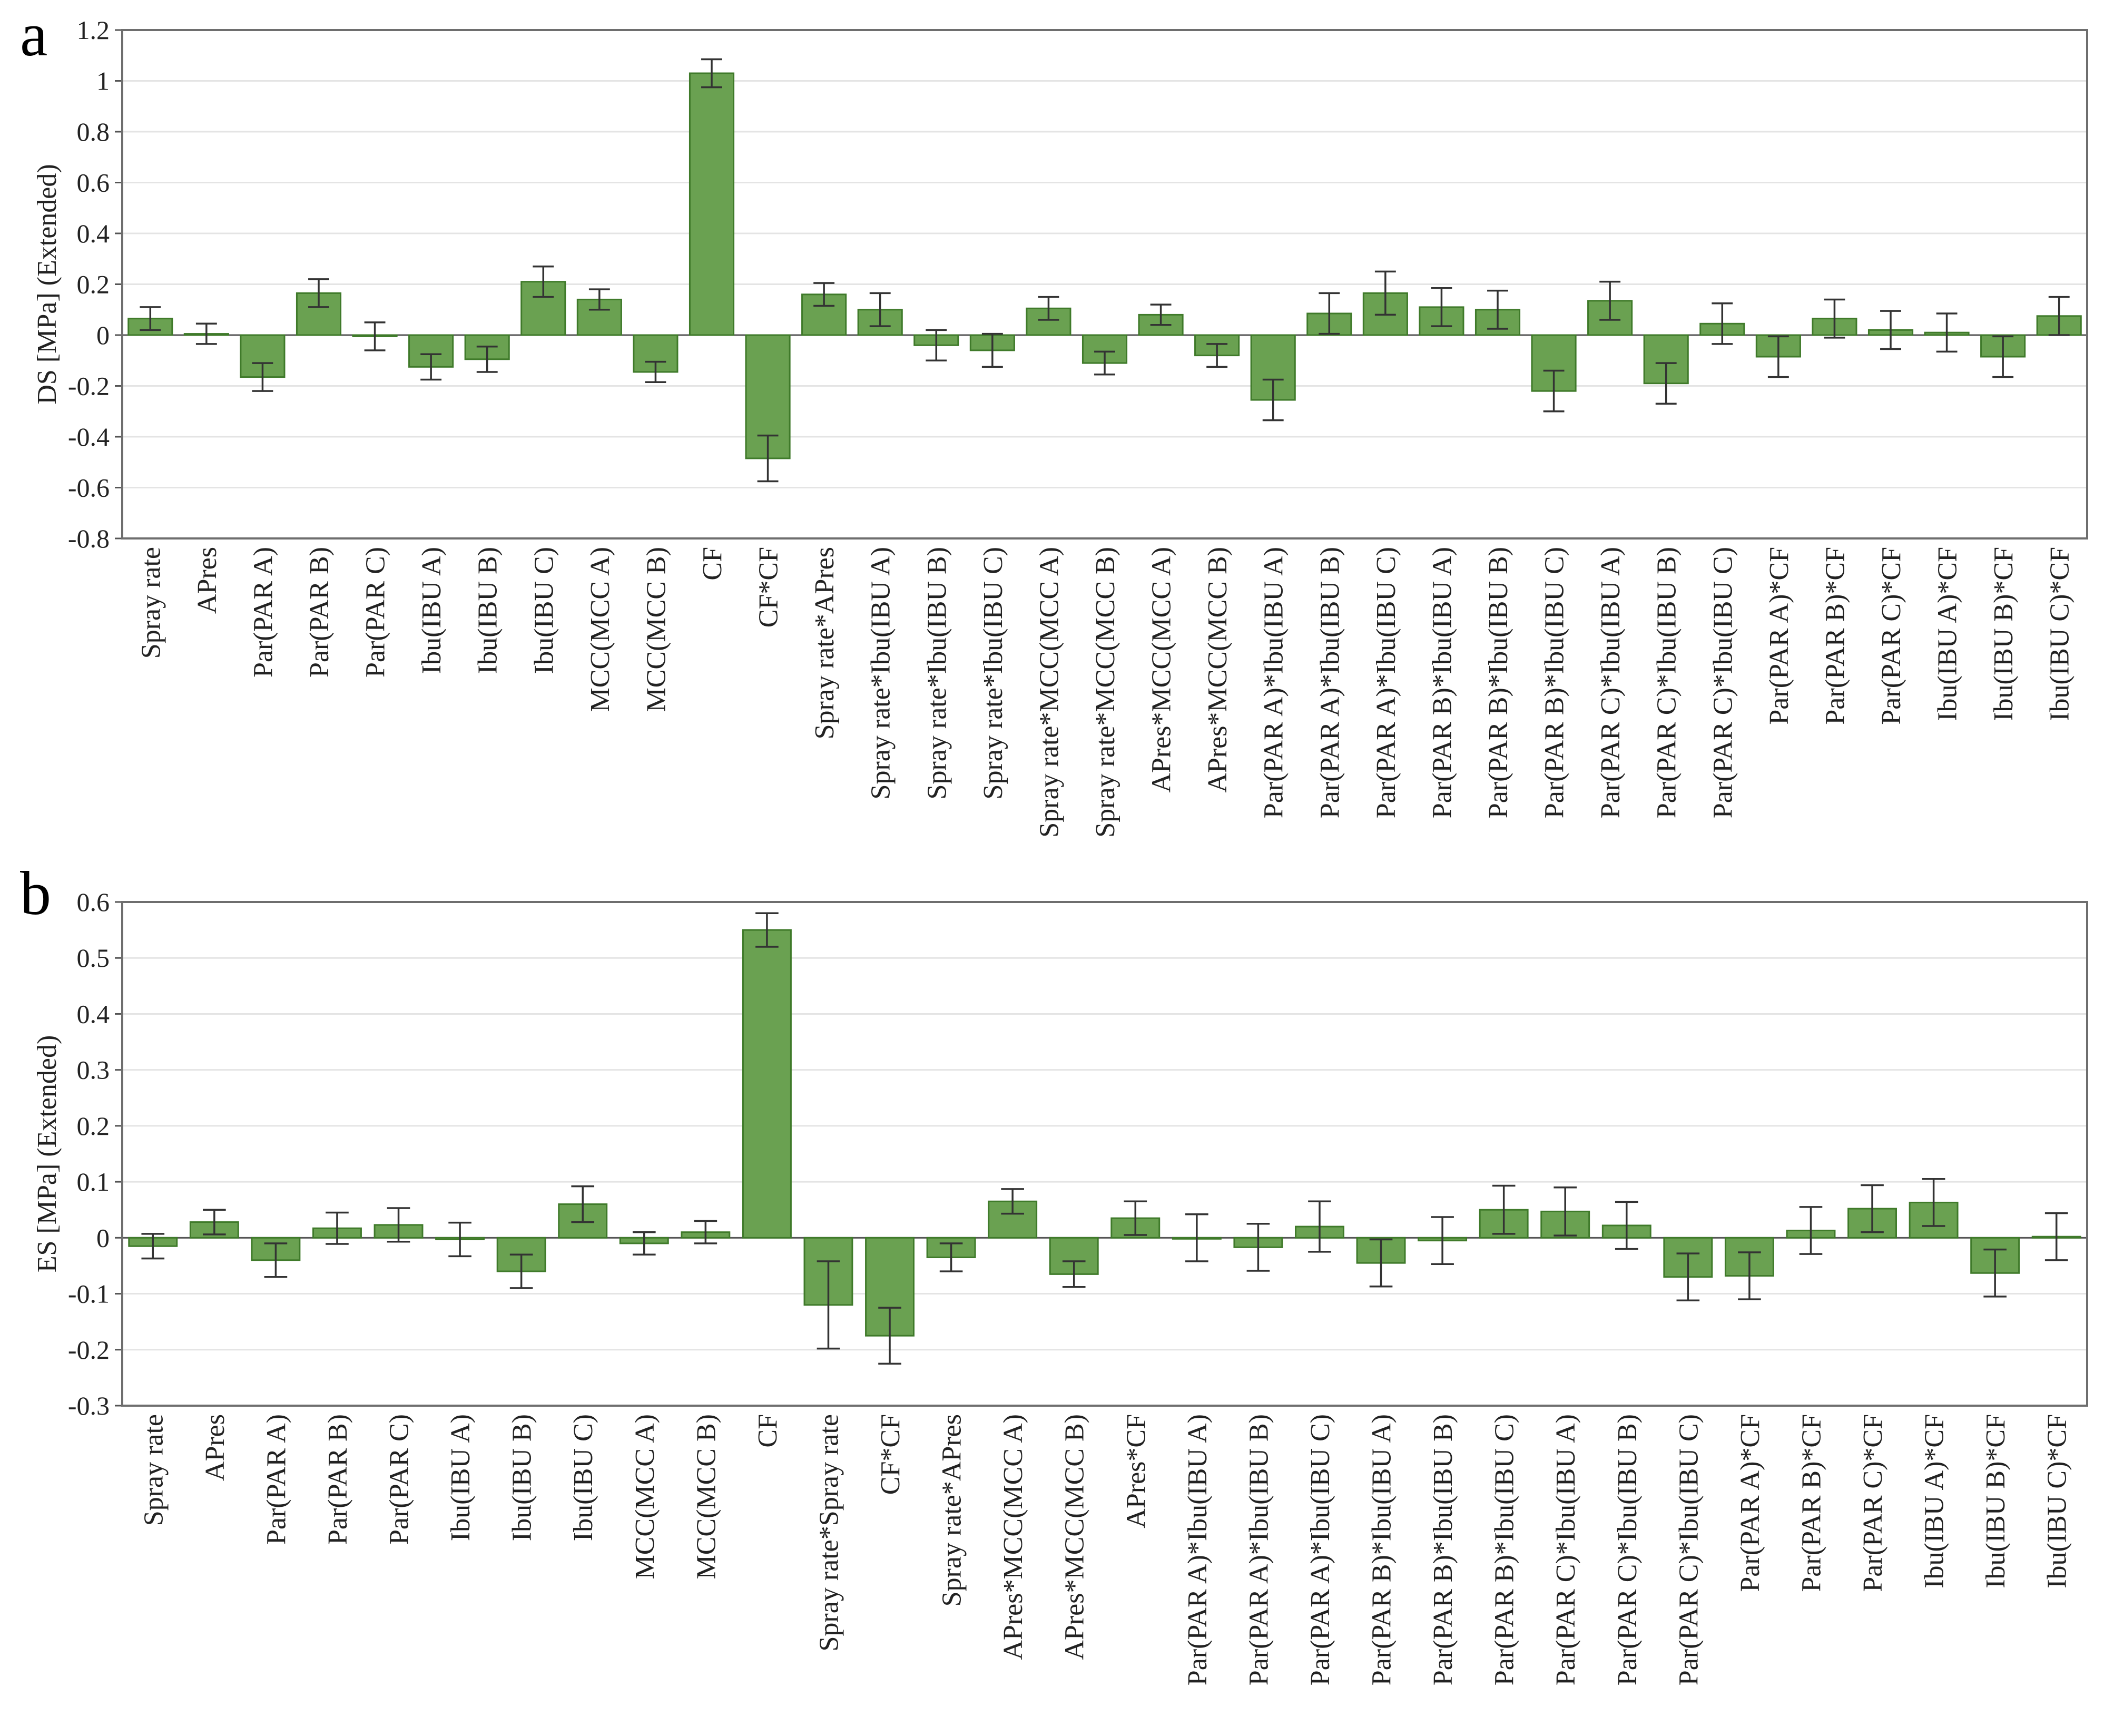  What do you see at coordinates (951, 1257) in the screenshot?
I see `chart-b-error-bar-spray-rate-apres` at bounding box center [951, 1257].